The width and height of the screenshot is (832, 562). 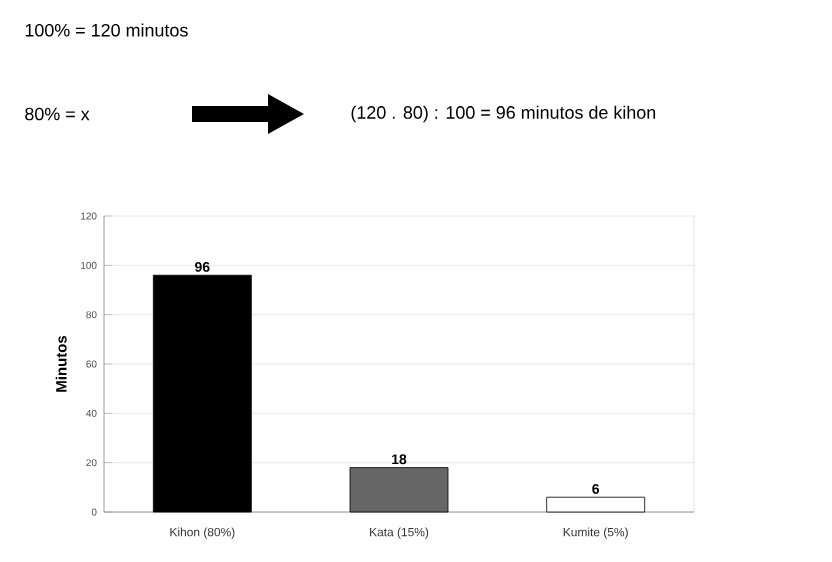 I want to click on text: 100% = 120 minutos, so click(x=106, y=30).